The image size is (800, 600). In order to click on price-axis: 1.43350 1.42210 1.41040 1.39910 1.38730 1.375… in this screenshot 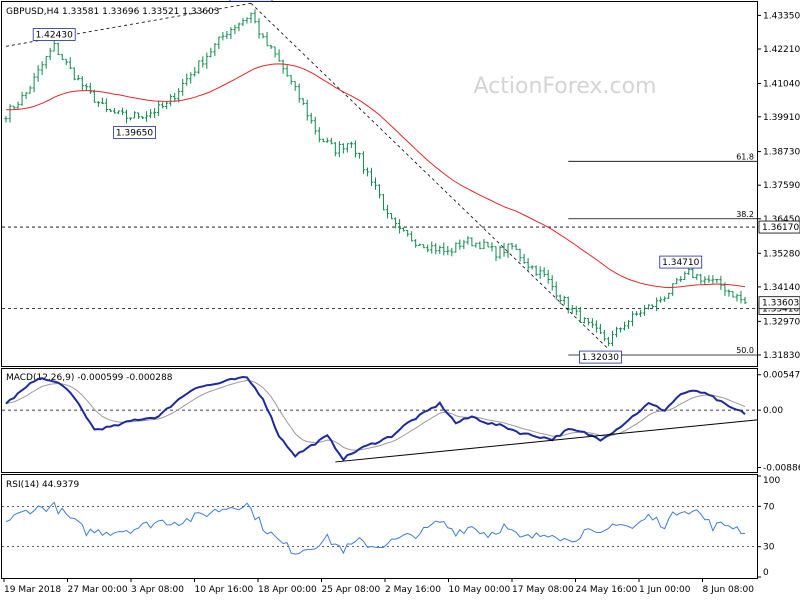, I will do `click(778, 186)`.